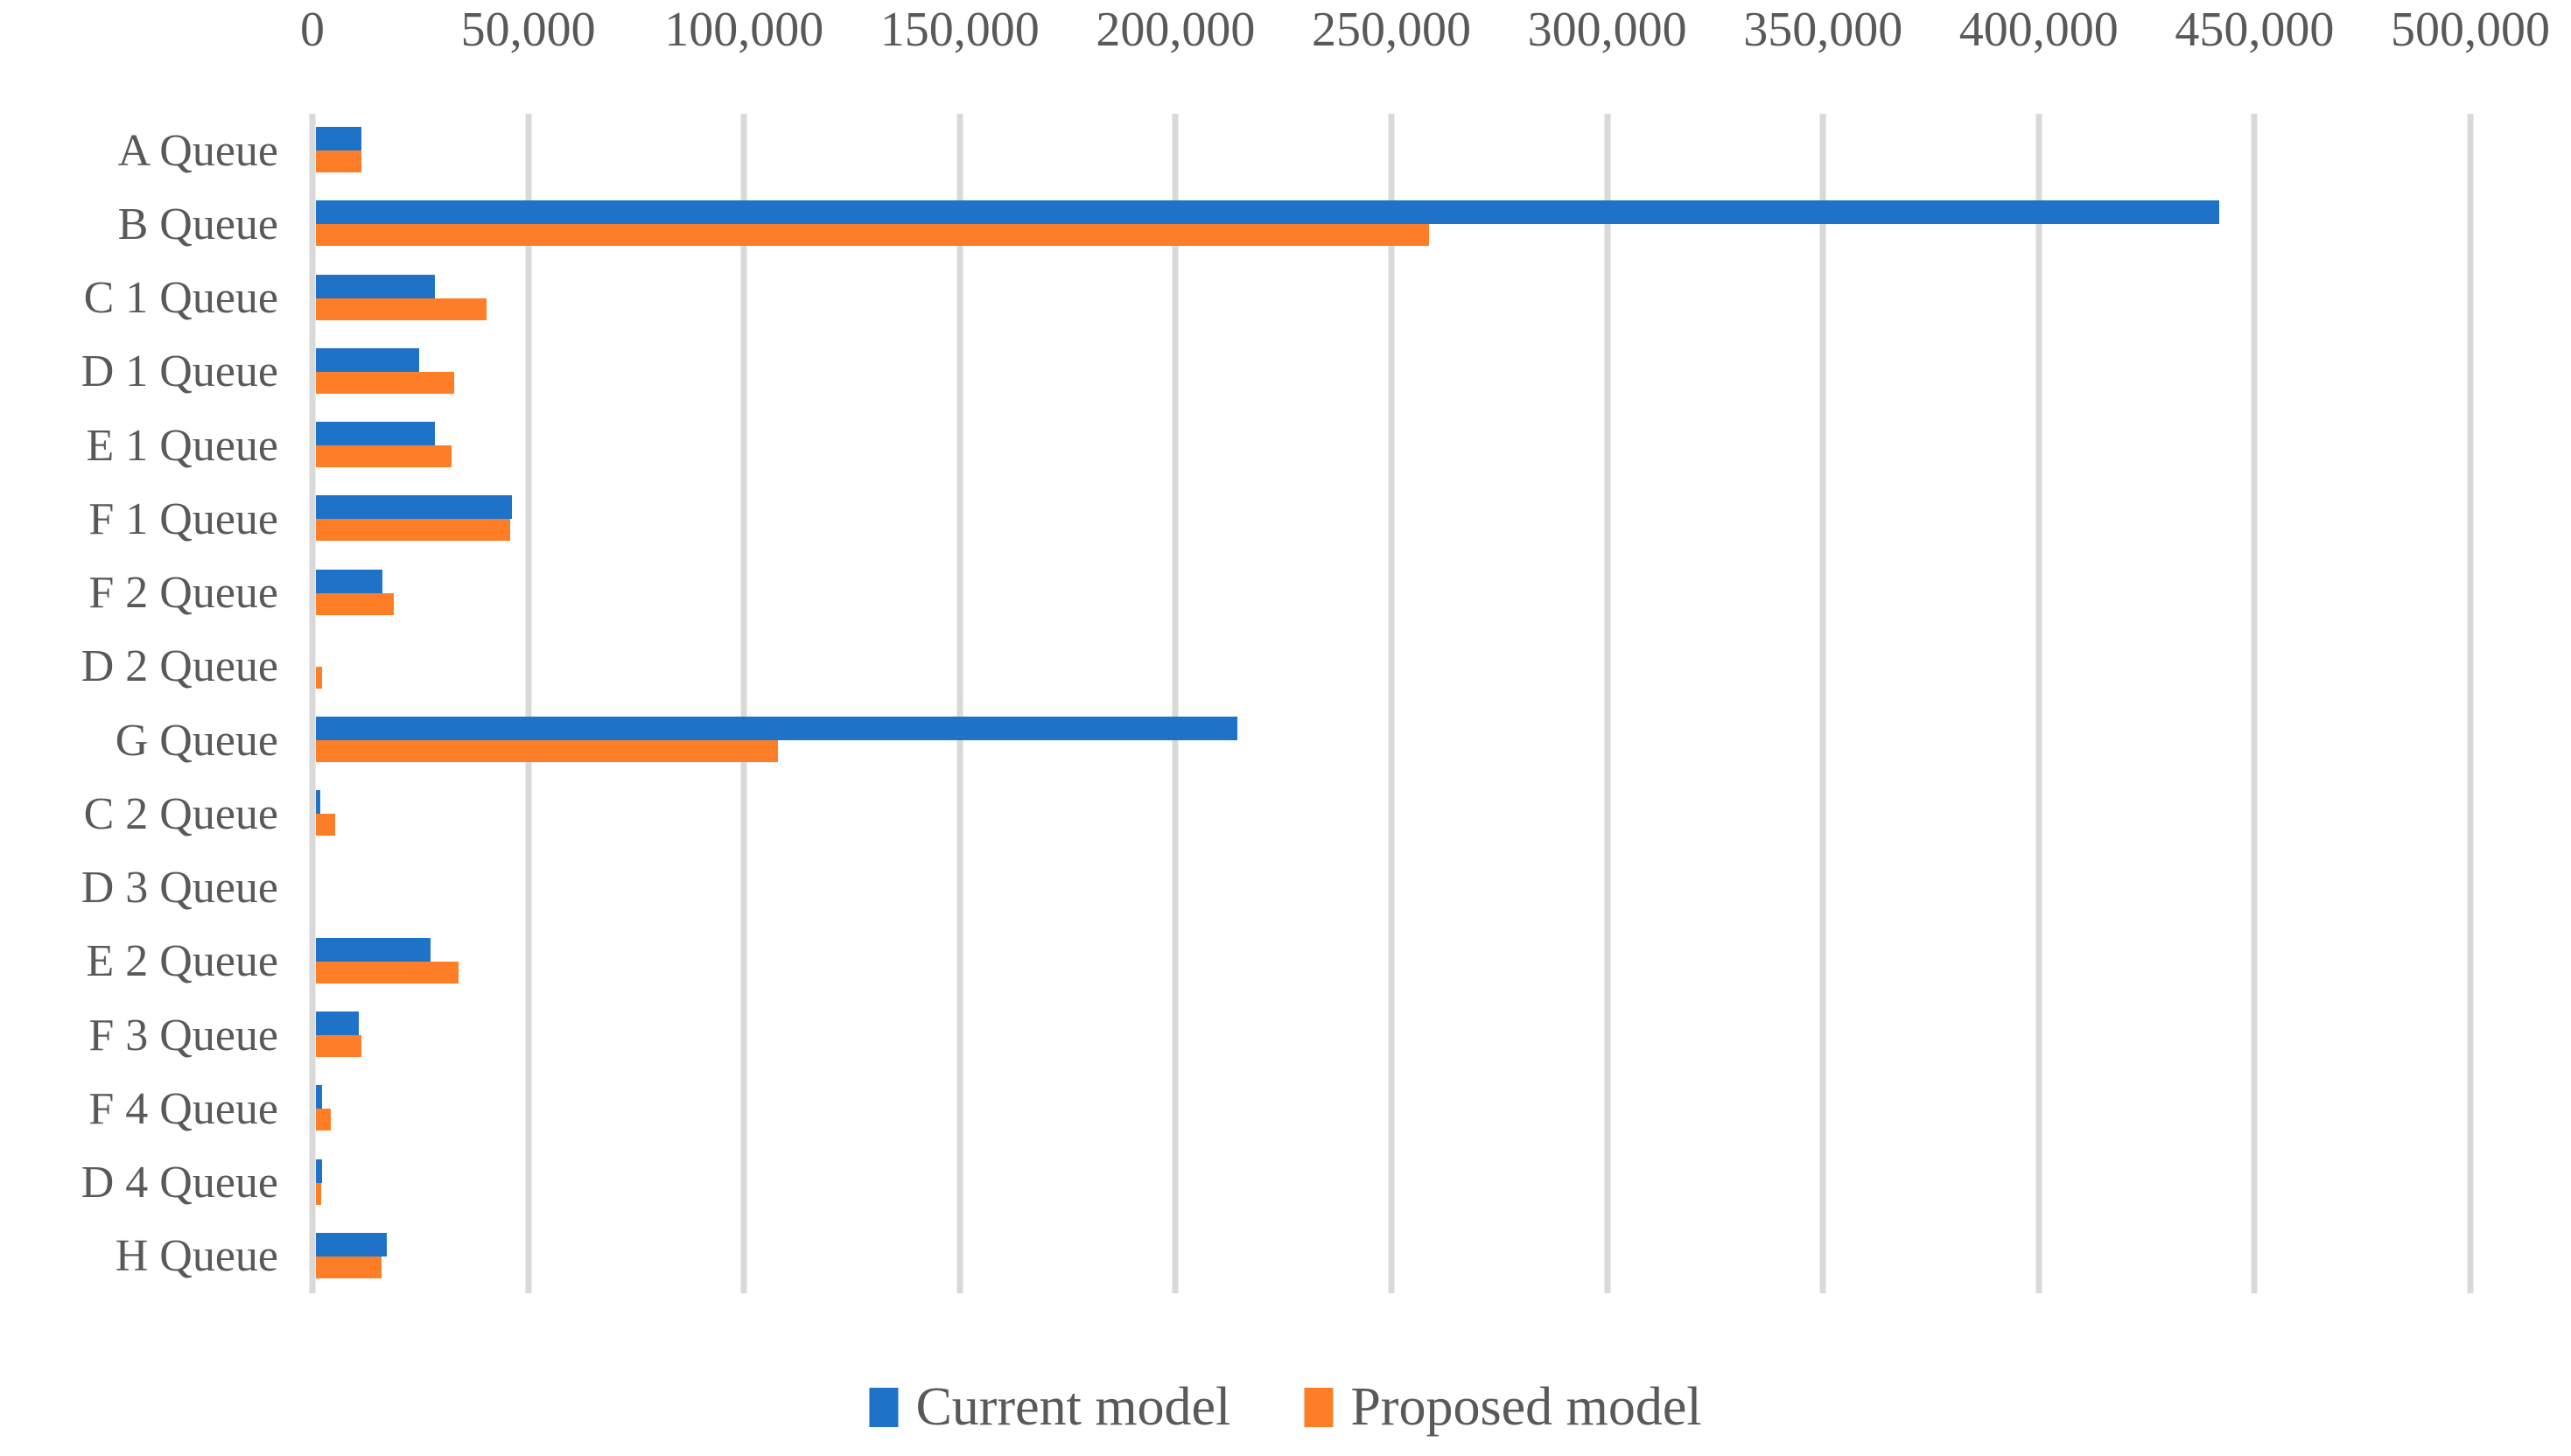  I want to click on x-tick-label: 450,000, so click(2255, 30).